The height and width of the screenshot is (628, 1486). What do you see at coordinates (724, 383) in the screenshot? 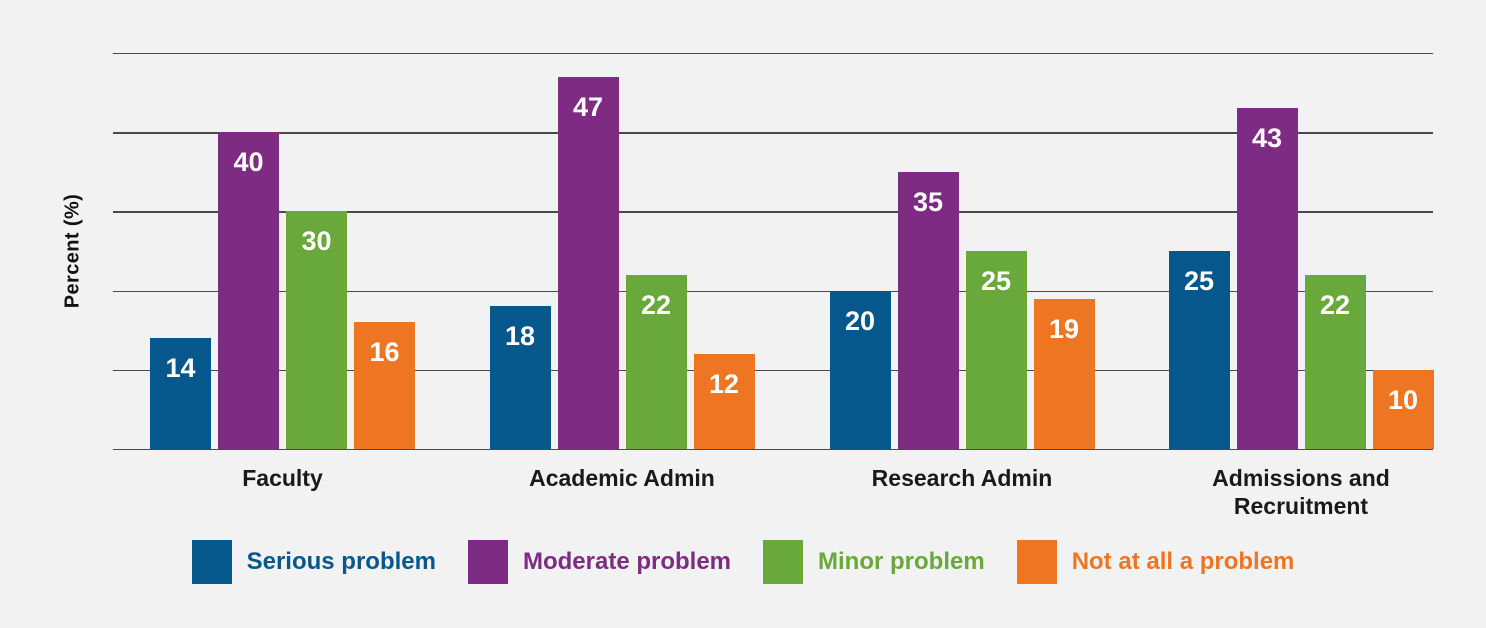
I see `bar-value-label-not-at-all-a-problem-academic-admin: 12` at bounding box center [724, 383].